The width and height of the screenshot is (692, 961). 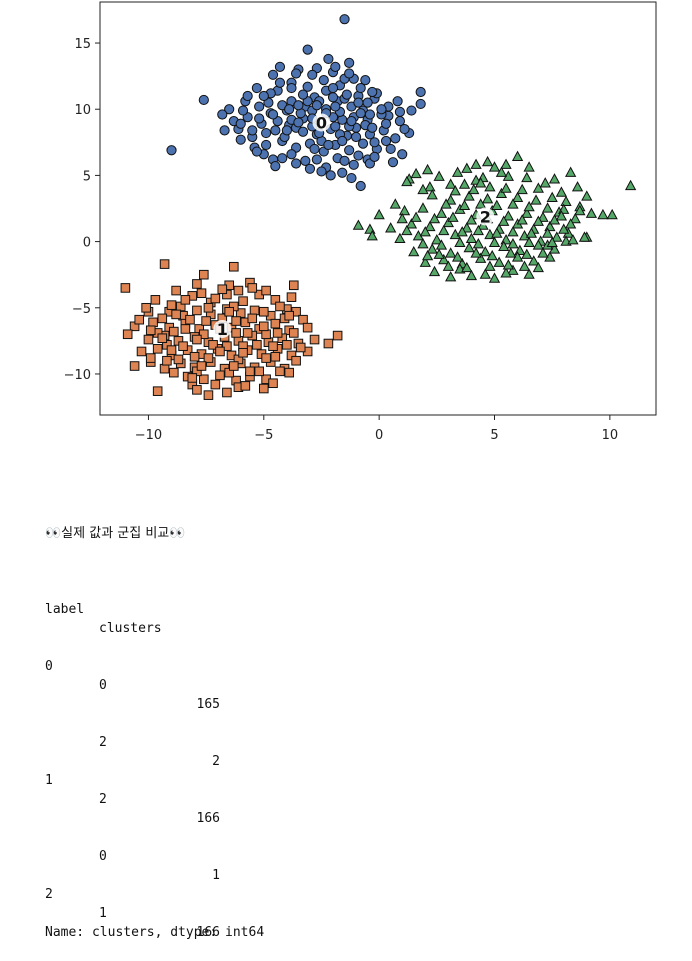 What do you see at coordinates (103, 799) in the screenshot?
I see `row-cluster: 2` at bounding box center [103, 799].